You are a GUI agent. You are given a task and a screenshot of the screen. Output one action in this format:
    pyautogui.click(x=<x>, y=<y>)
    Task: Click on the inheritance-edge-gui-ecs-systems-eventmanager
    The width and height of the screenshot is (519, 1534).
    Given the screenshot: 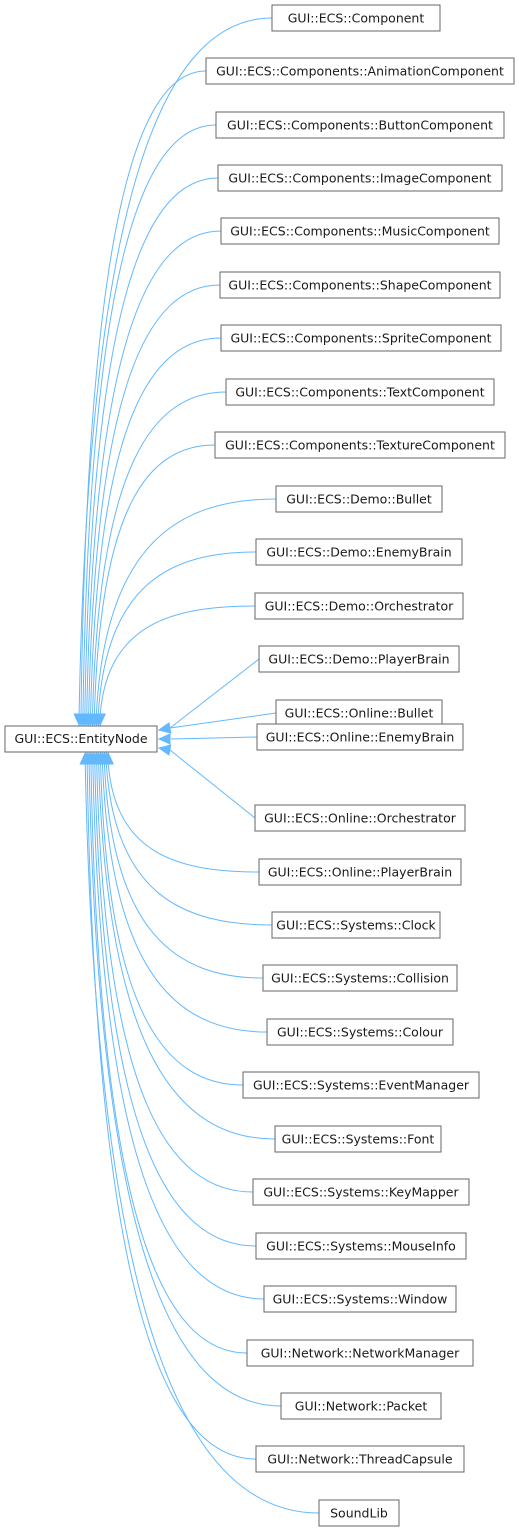 What is the action you would take?
    pyautogui.click(x=172, y=924)
    